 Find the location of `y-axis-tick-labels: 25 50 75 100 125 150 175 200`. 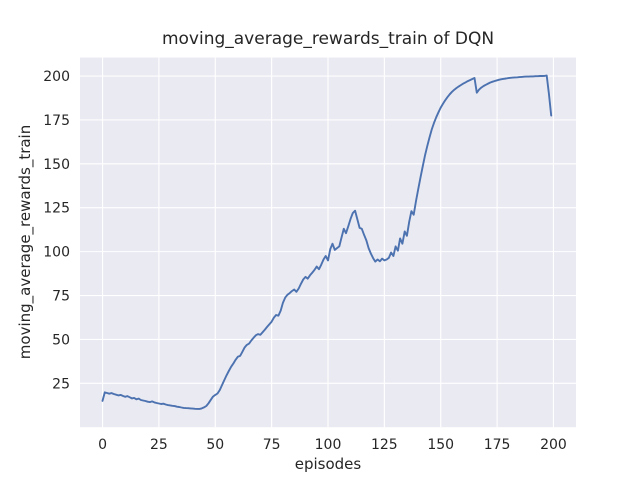

y-axis-tick-labels: 25 50 75 100 125 150 175 200 is located at coordinates (56, 230).